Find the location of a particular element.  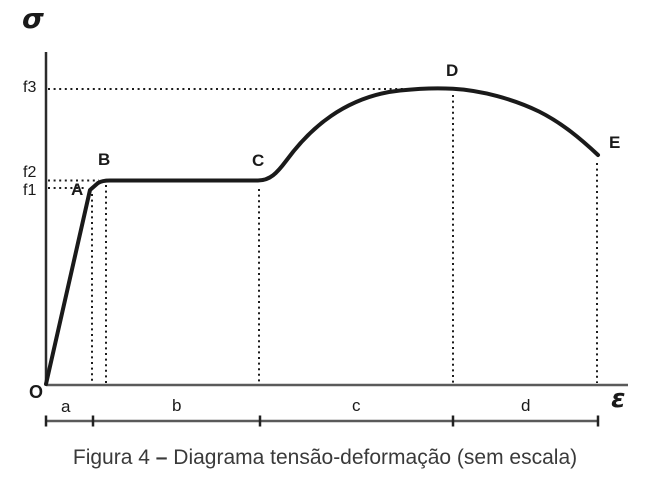

point-label-c: C is located at coordinates (258, 160).